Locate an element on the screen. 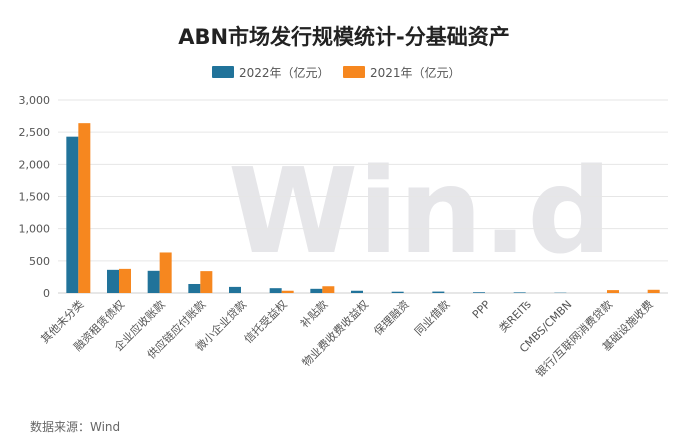 The image size is (688, 448). y-tick-label: 3,000 is located at coordinates (35, 100).